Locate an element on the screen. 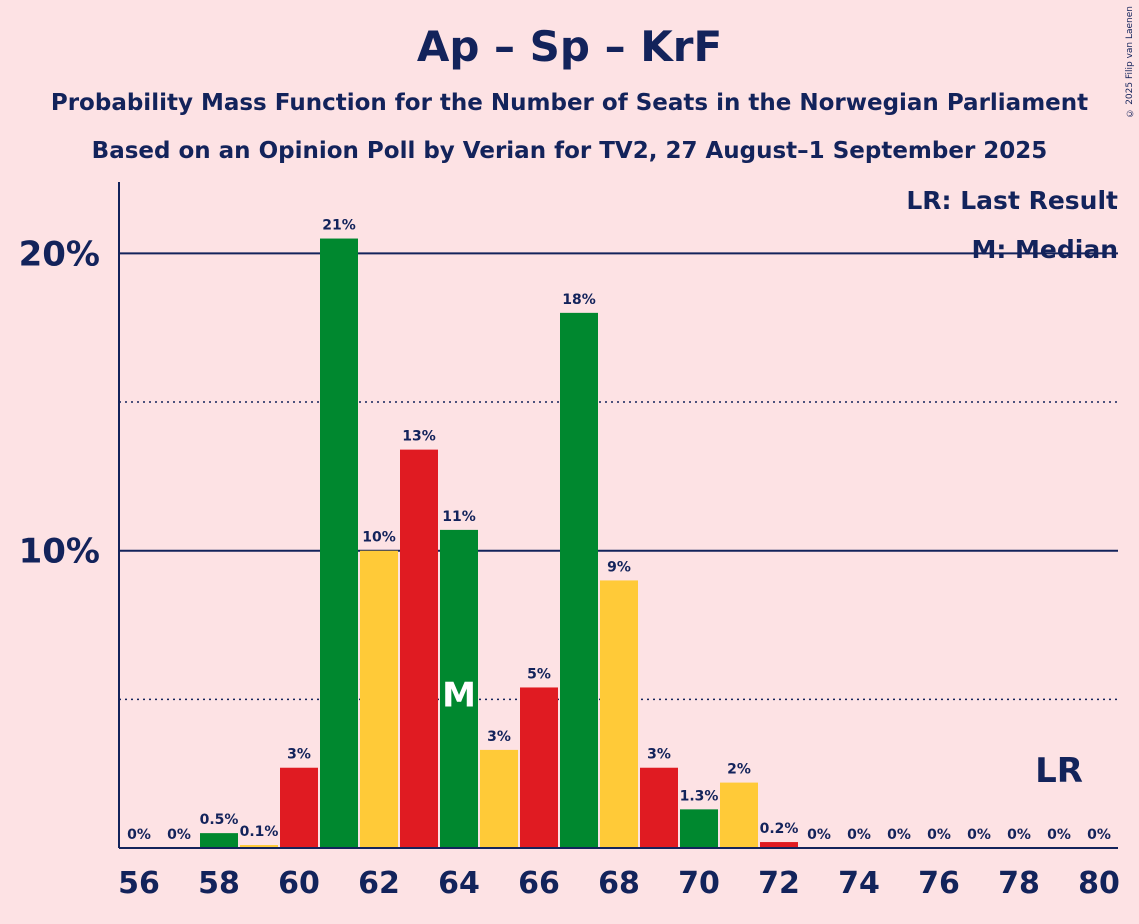 This screenshot has width=1139, height=924. data-label-69: 3% is located at coordinates (659, 755).